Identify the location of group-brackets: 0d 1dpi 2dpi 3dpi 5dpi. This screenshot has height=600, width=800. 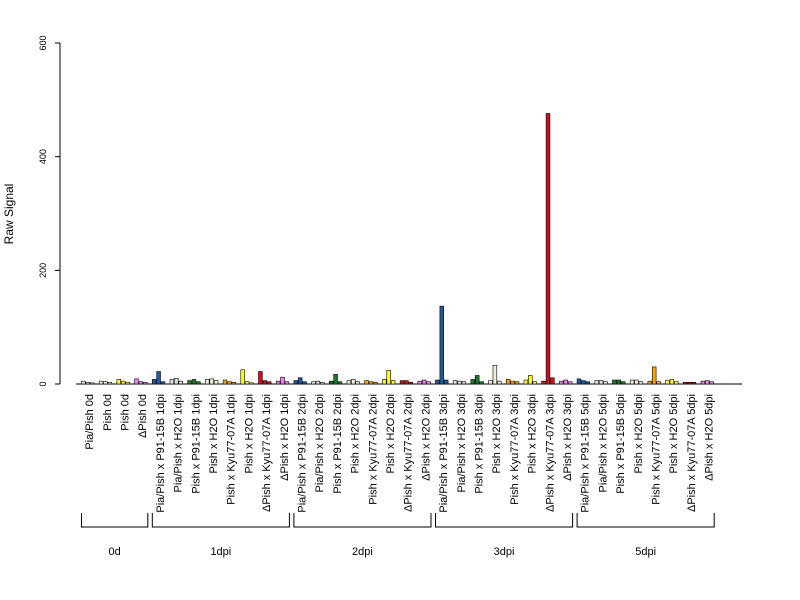
(398, 535).